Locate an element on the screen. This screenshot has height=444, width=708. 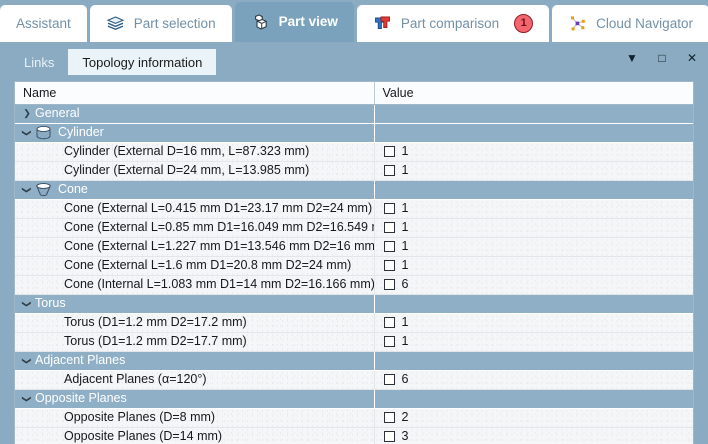
table-row: Torus (D1=1.2 mm D2=17.7 mm) 1 is located at coordinates (354, 342).